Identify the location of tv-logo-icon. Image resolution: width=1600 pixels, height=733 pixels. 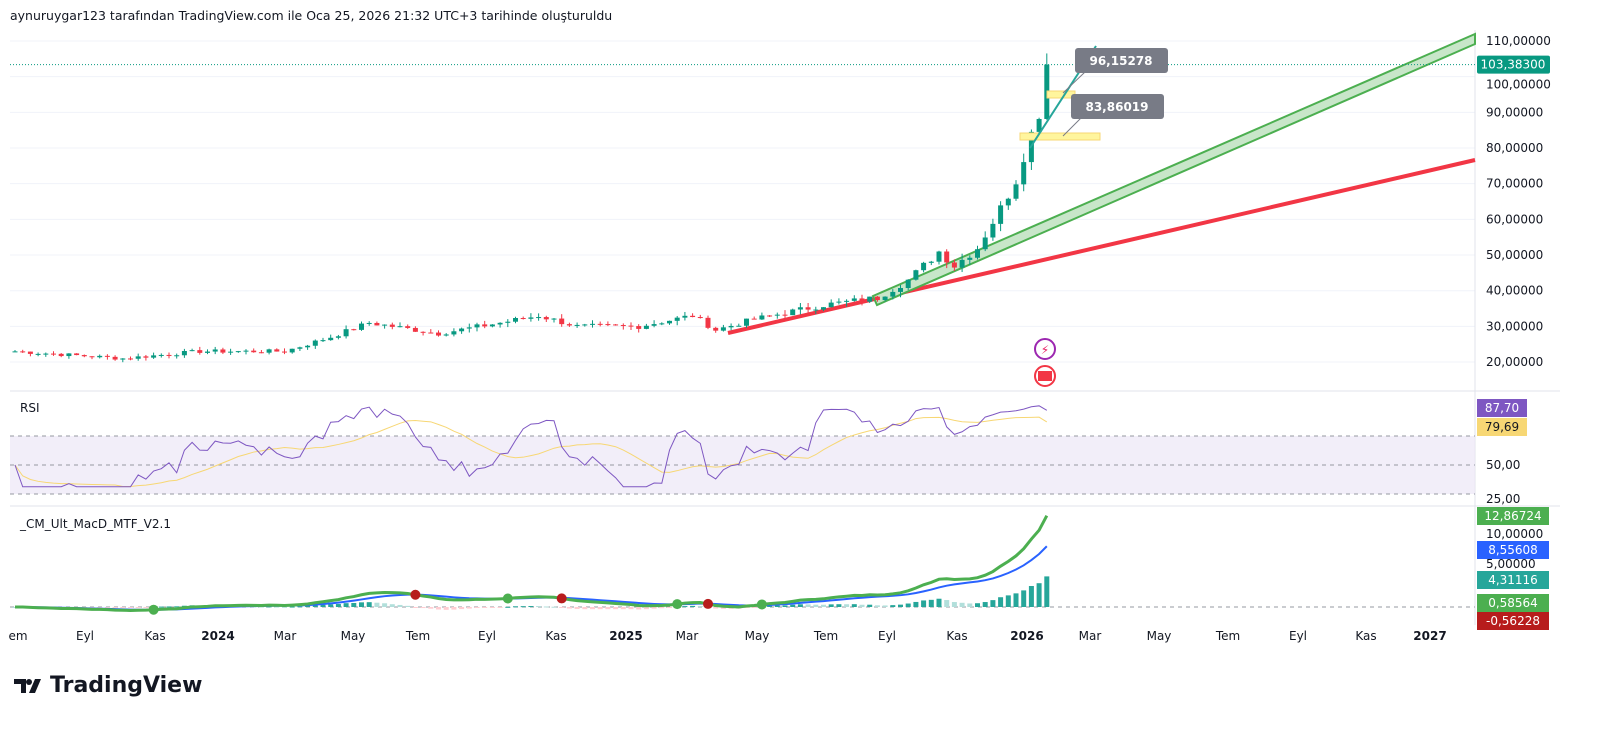
(27, 685).